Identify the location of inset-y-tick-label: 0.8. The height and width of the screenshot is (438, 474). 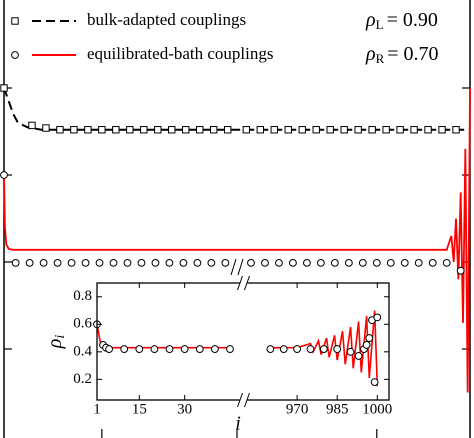
(82, 296).